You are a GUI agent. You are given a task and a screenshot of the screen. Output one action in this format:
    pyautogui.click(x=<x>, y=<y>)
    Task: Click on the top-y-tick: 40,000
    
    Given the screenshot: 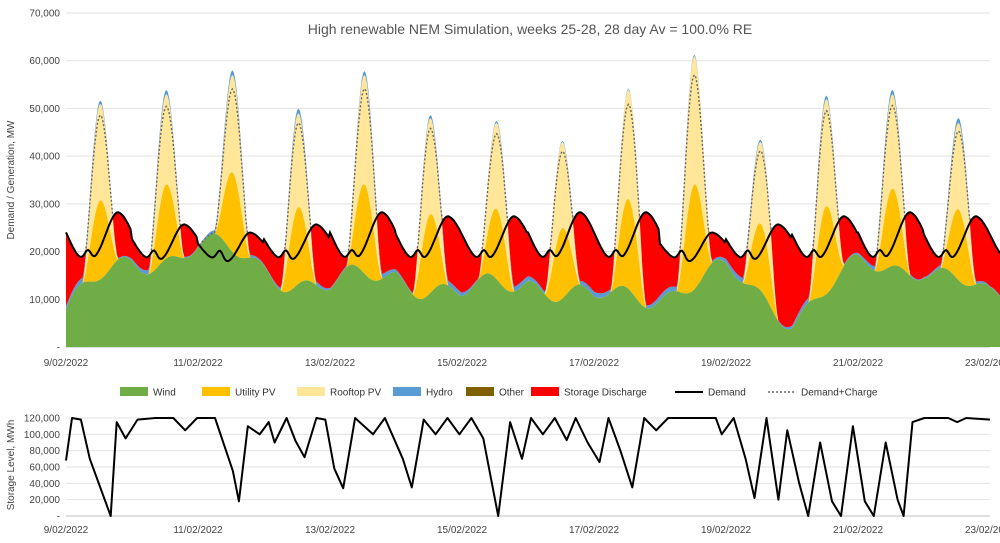 What is the action you would take?
    pyautogui.click(x=44, y=157)
    